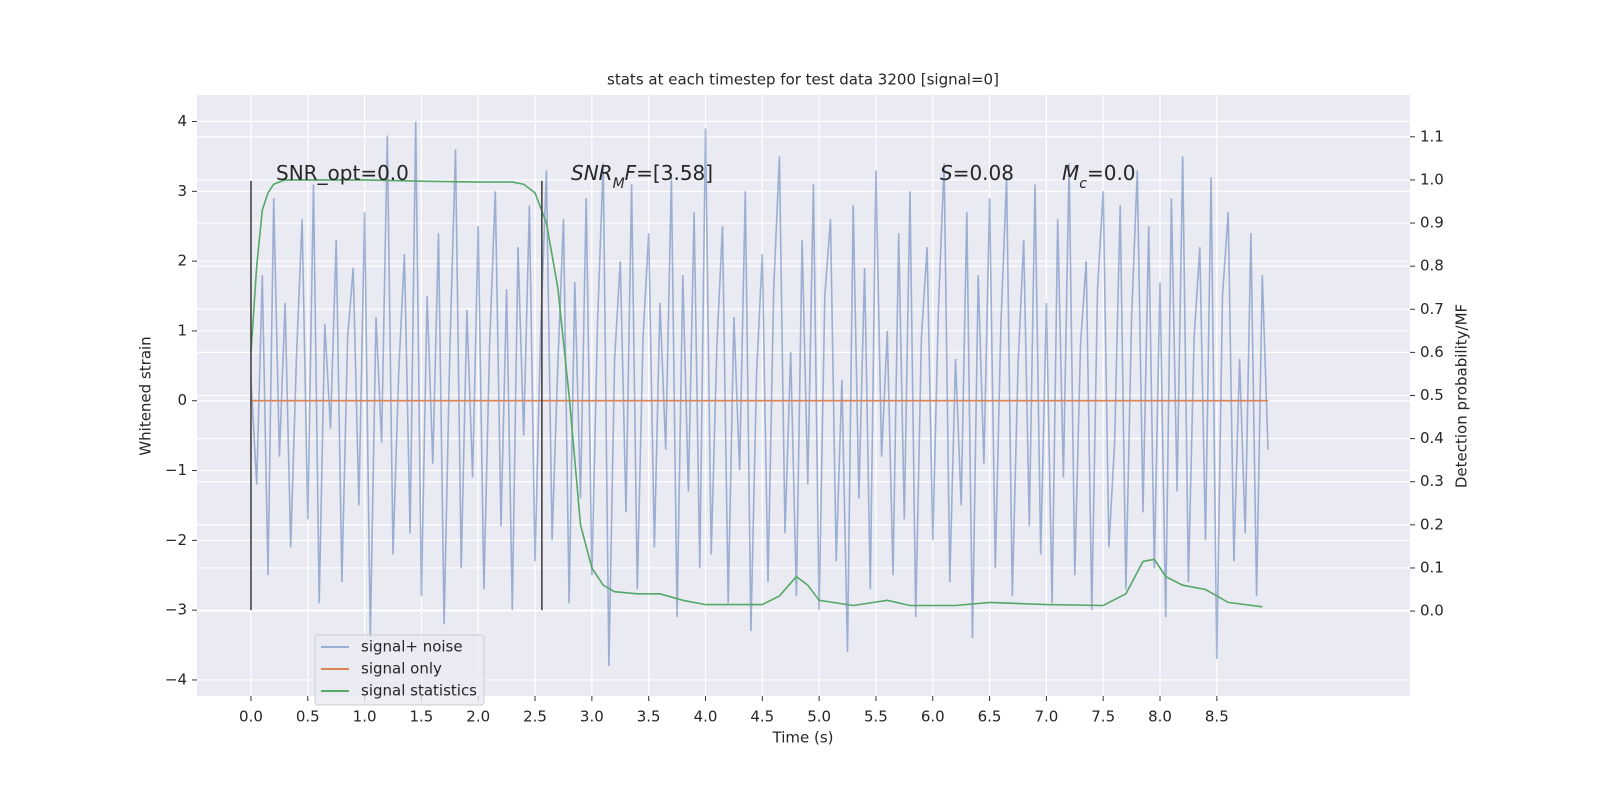 The image size is (1600, 800). I want to click on y2-axis-label: Detection probability/MF, so click(1462, 396).